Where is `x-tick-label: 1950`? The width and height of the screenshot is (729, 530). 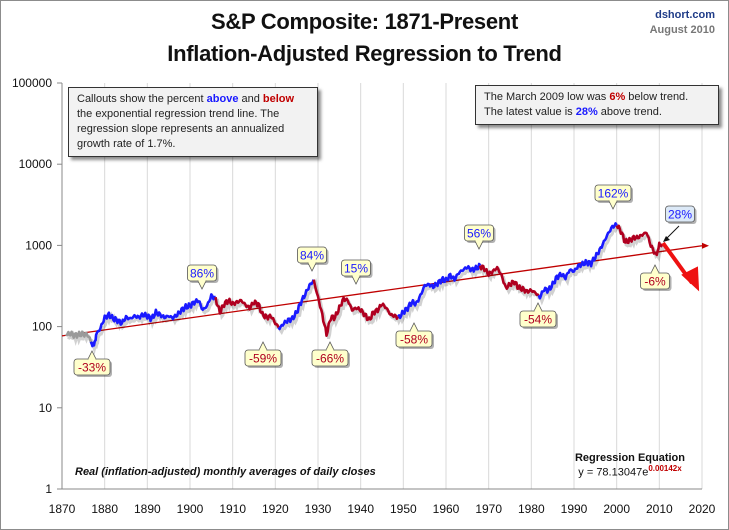 x-tick-label: 1950 is located at coordinates (403, 509).